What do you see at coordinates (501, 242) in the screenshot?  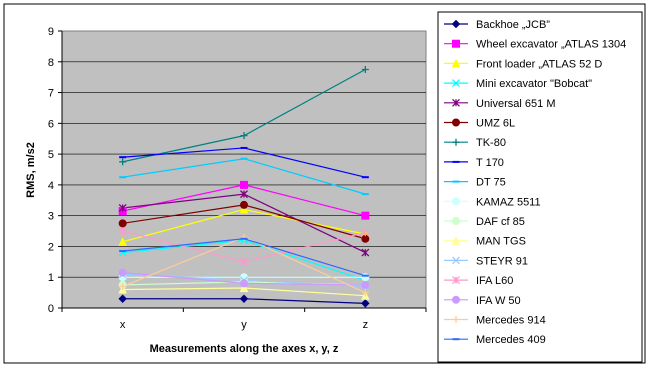 I see `legend-label: MAN TGS` at bounding box center [501, 242].